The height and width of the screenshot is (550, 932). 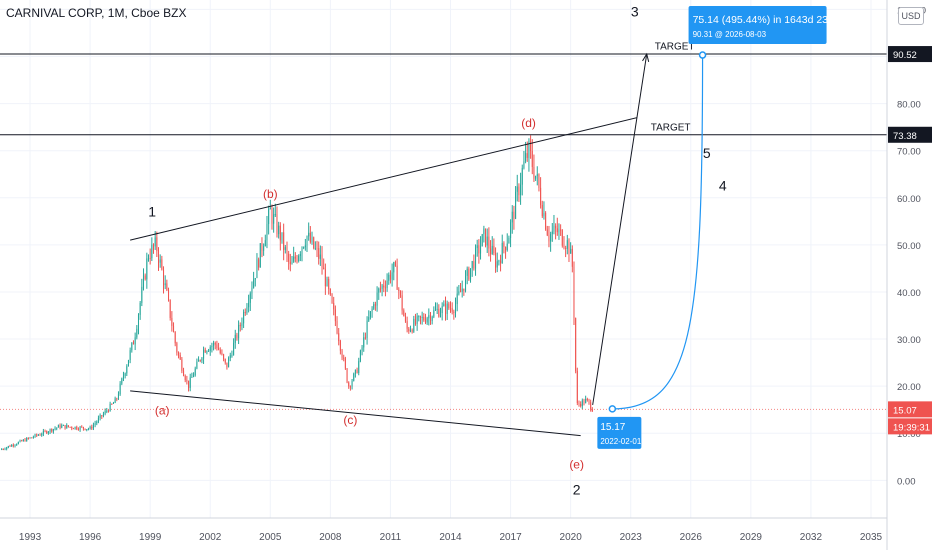 What do you see at coordinates (577, 489) in the screenshot?
I see `wave-label: 2` at bounding box center [577, 489].